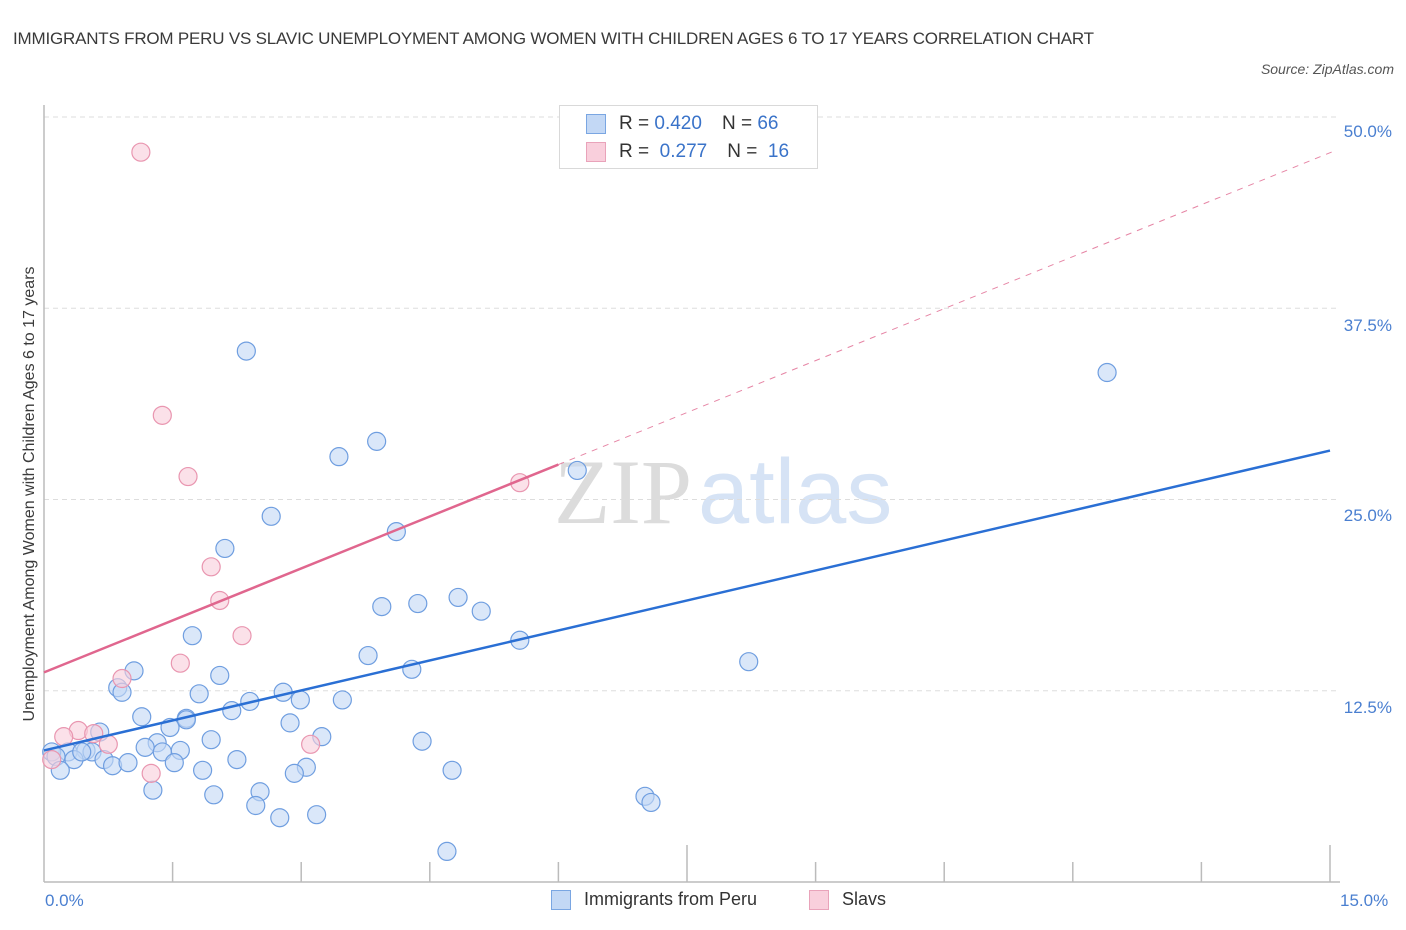  Describe the element at coordinates (864, 899) in the screenshot. I see `legend-label: Slavs` at that location.